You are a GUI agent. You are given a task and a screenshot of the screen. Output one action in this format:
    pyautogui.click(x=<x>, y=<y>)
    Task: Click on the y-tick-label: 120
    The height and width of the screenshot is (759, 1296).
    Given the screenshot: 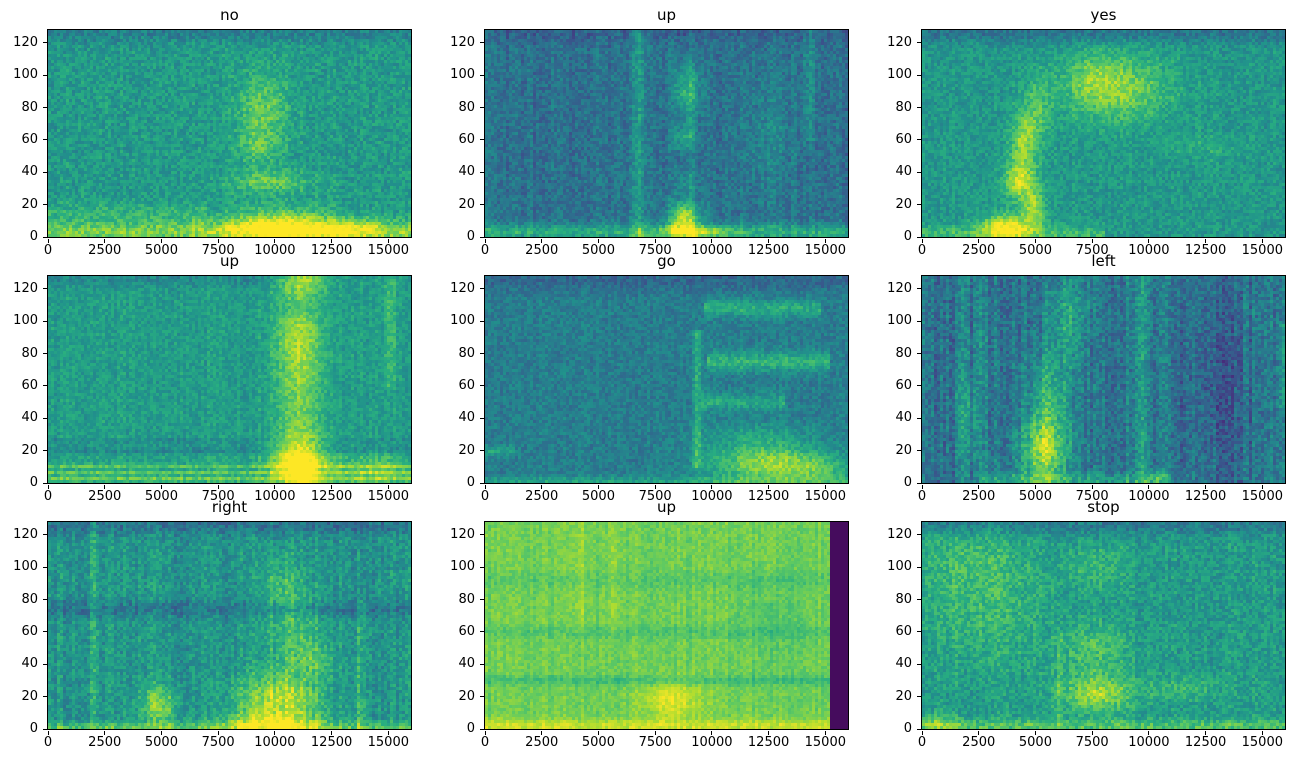 What is the action you would take?
    pyautogui.click(x=462, y=534)
    